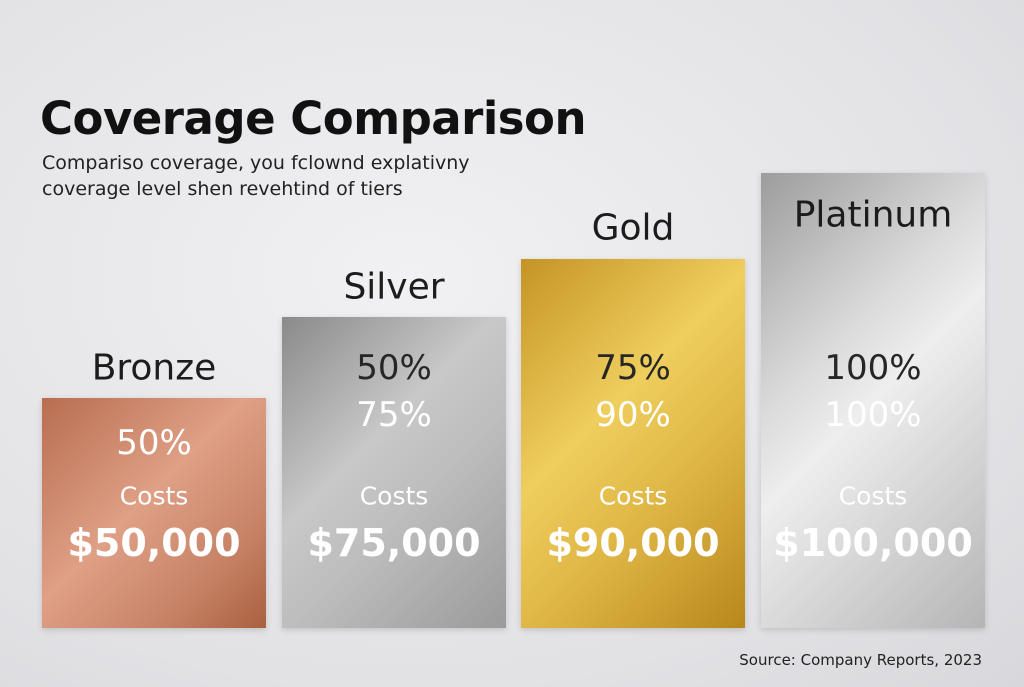 This screenshot has width=1024, height=687. Describe the element at coordinates (633, 543) in the screenshot. I see `cost: $90,000` at that location.